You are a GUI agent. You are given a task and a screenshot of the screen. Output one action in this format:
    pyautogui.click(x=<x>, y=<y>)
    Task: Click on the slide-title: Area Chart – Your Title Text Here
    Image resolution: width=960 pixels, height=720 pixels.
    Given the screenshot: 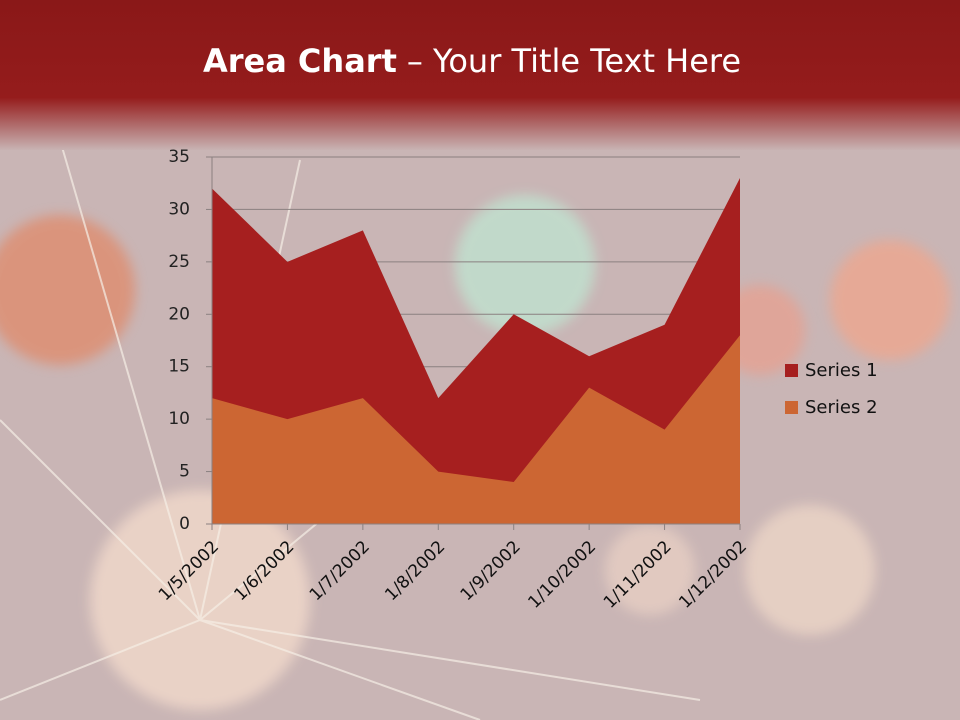 What is the action you would take?
    pyautogui.click(x=472, y=61)
    